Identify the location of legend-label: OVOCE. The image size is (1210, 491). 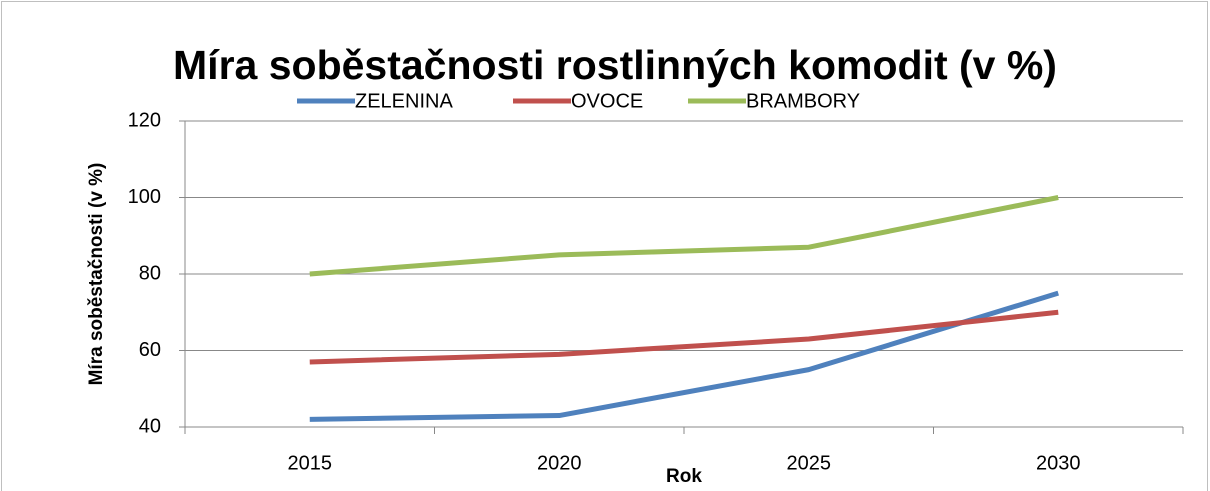
(607, 101).